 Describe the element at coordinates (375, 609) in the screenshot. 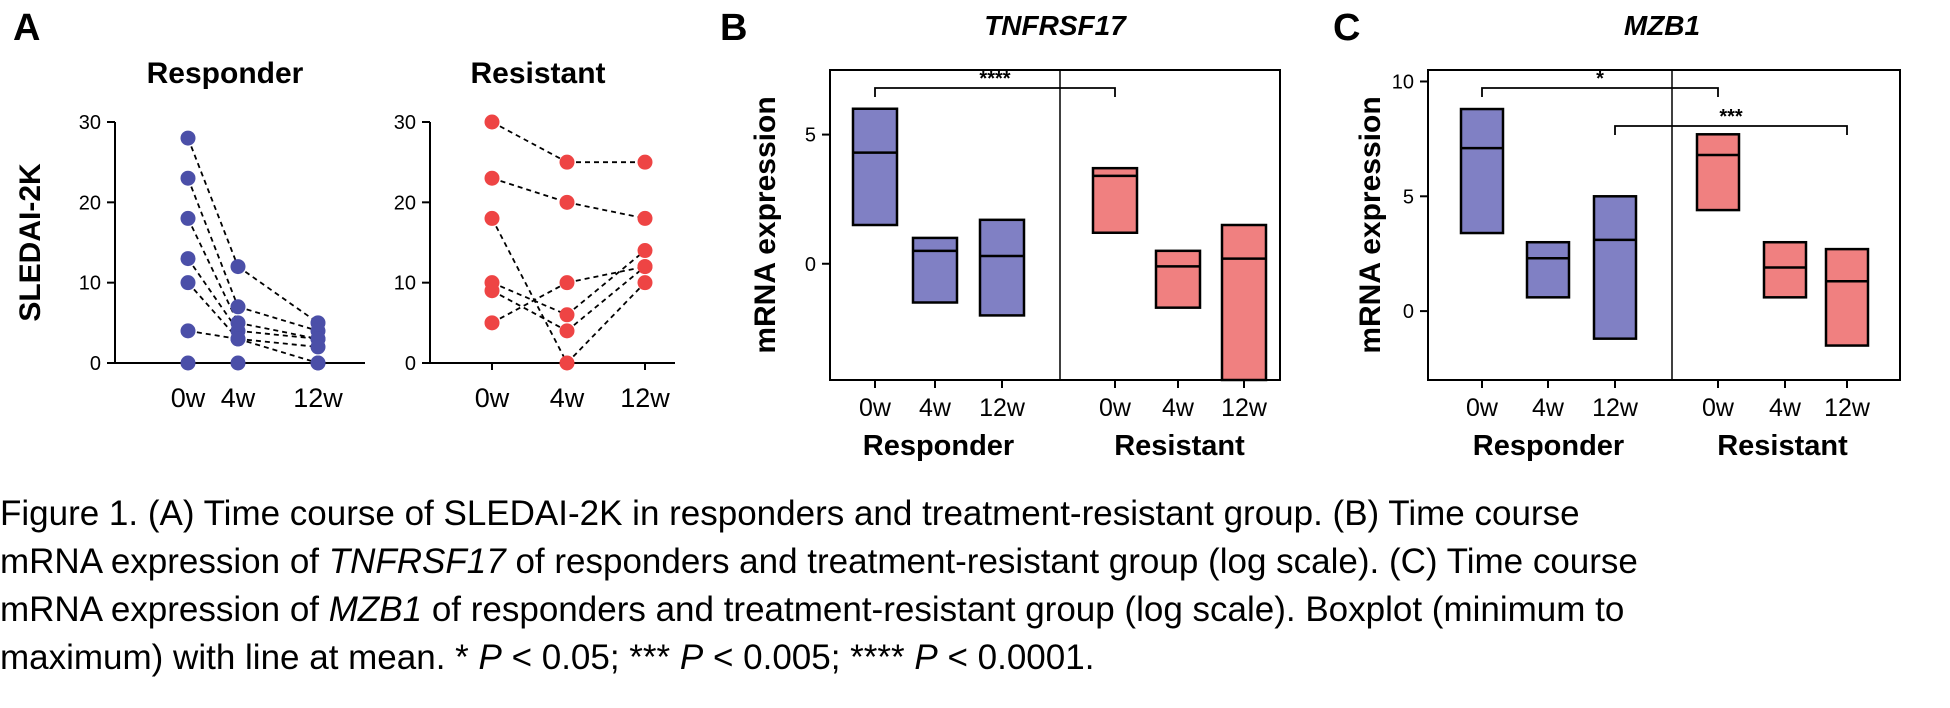

I see `caption-italic-text: MZB1` at that location.